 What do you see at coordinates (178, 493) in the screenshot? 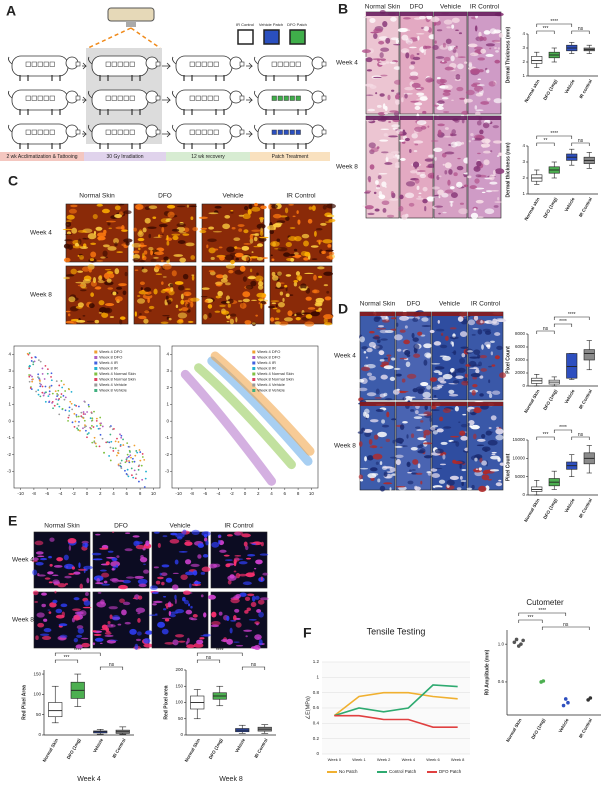
I see `x-tick-label: -10` at bounding box center [178, 493].